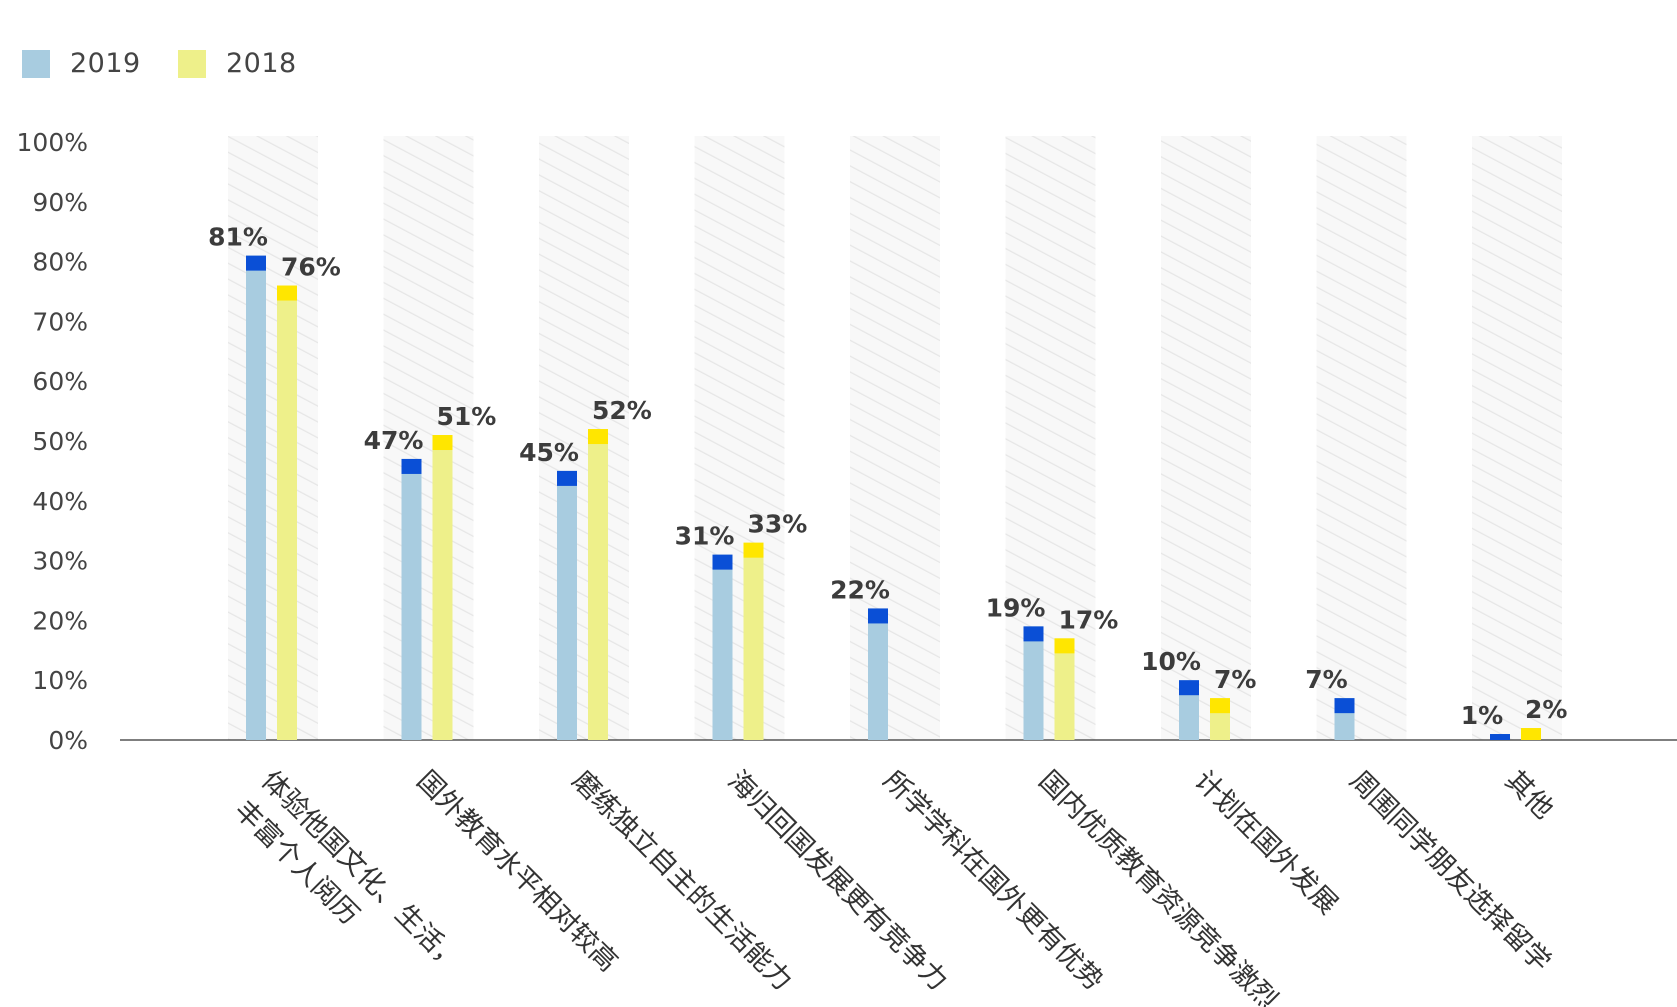 The height and width of the screenshot is (1007, 1677). I want to click on category-label: 计划在国外发展, so click(1266, 843).